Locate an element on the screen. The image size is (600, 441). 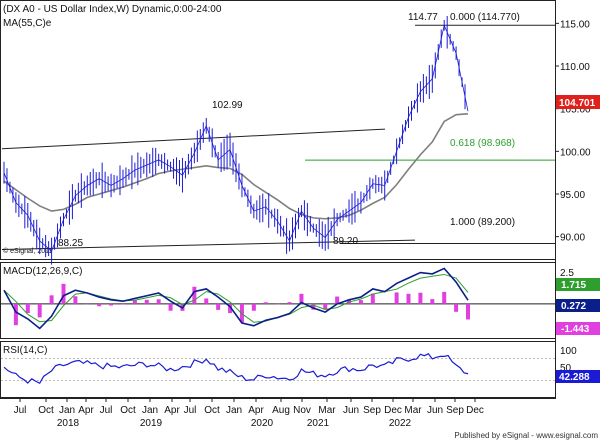
x-month-label-6: Jan is located at coordinates (150, 410).